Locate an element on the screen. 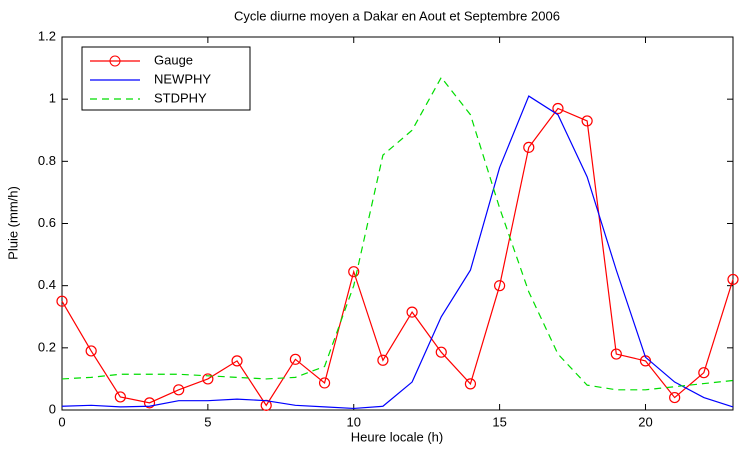 This screenshot has width=741, height=454. y-tick-label: 0 is located at coordinates (52, 408).